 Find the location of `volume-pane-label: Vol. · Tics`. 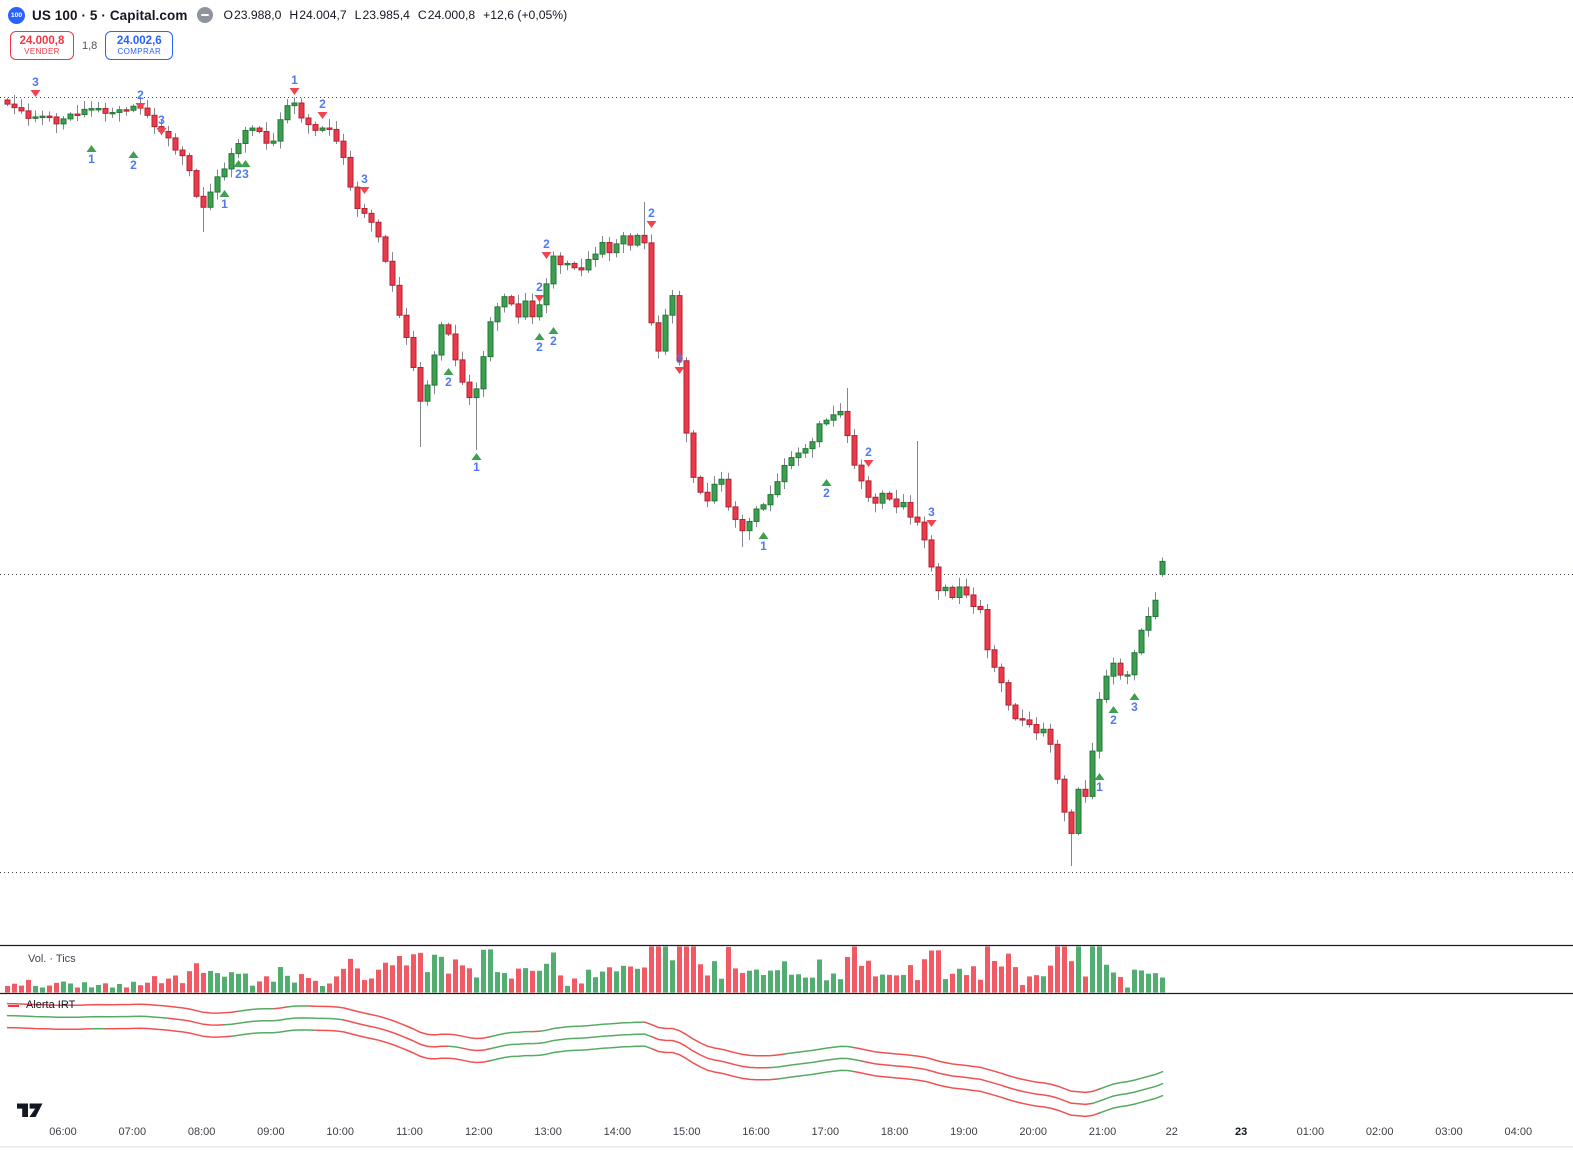

volume-pane-label: Vol. · Tics is located at coordinates (52, 959).